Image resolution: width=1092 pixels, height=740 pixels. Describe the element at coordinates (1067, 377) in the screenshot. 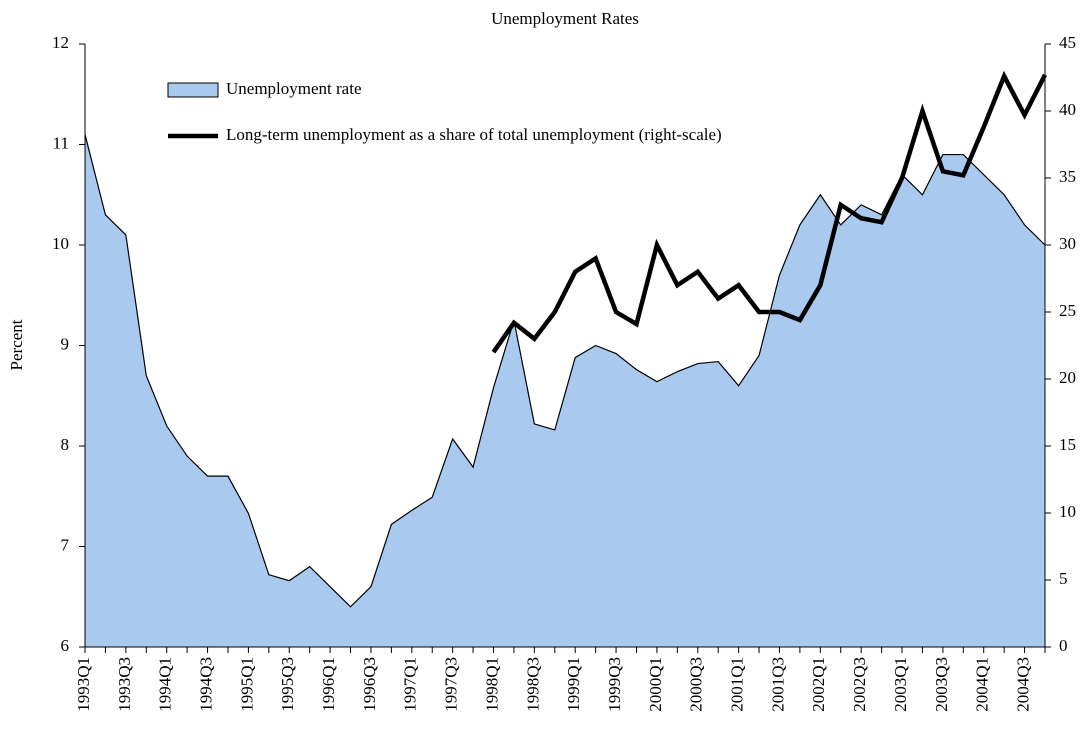

I see `y2-tick-label: 20` at that location.